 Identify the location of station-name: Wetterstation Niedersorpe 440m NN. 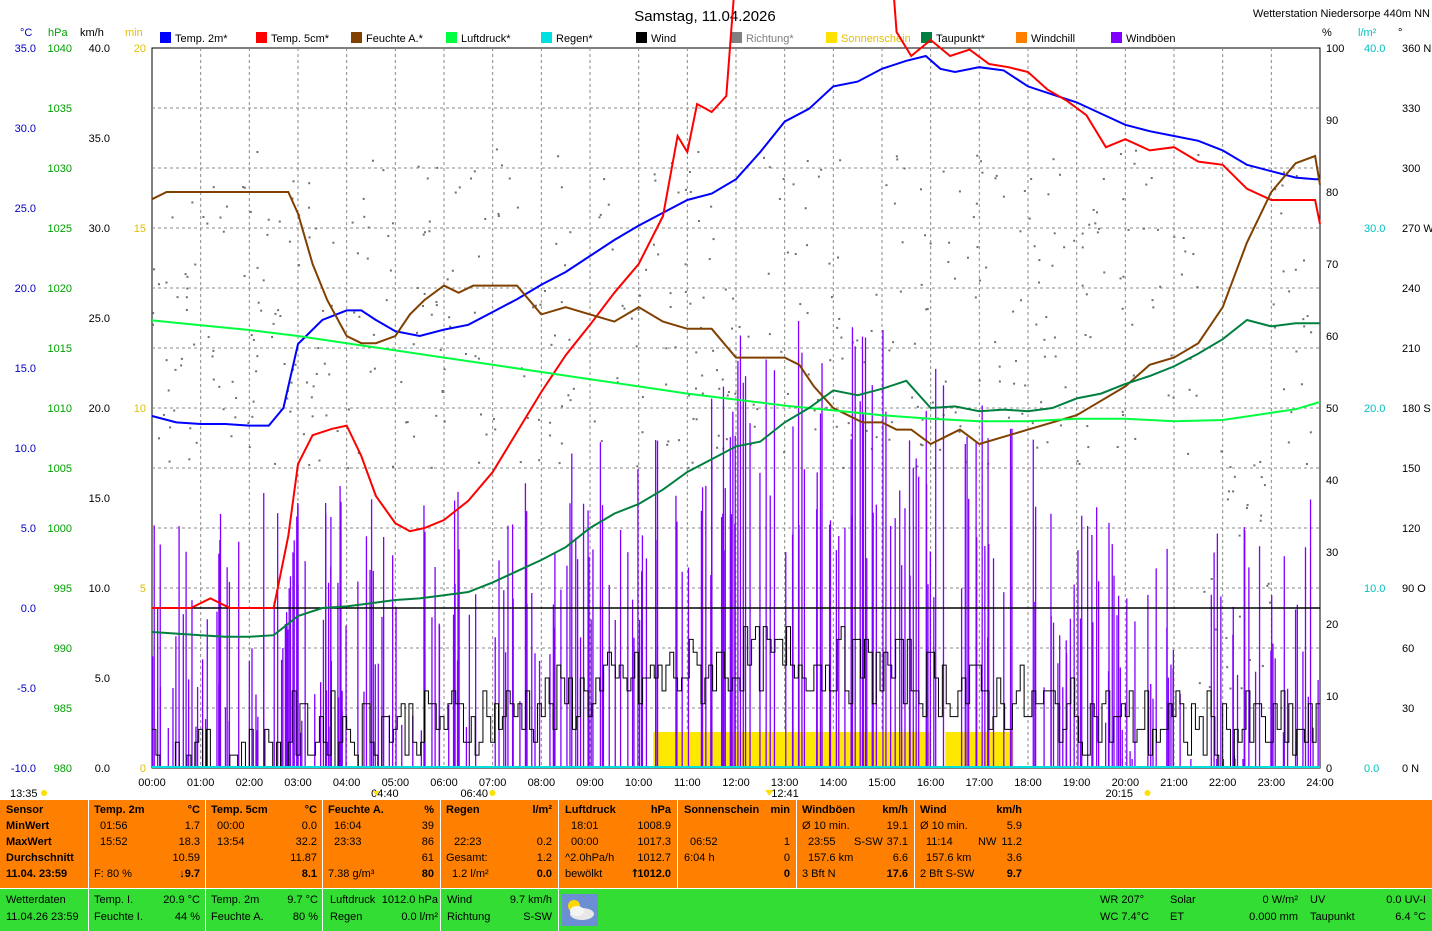
(1341, 14).